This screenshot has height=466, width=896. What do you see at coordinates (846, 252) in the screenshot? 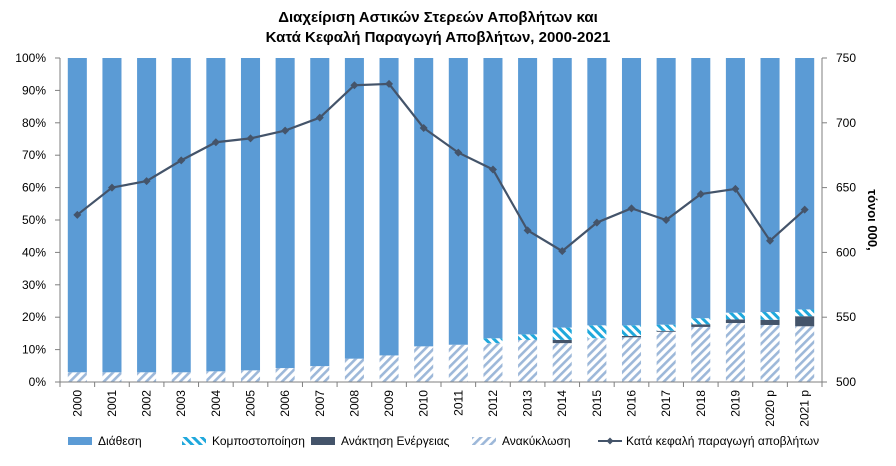
I see `y2-tick-label: 600` at bounding box center [846, 252].